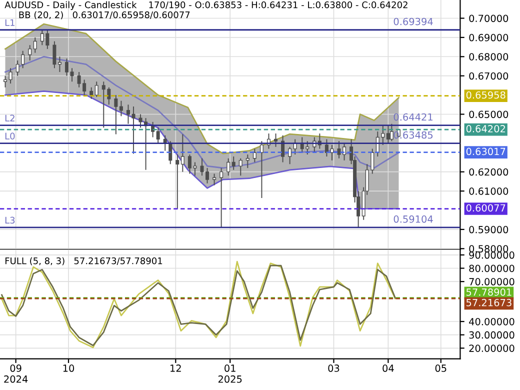 Image resolution: width=520 pixels, height=390 pixels. What do you see at coordinates (488, 230) in the screenshot?
I see `y-tick-label: 0.59000` at bounding box center [488, 230].